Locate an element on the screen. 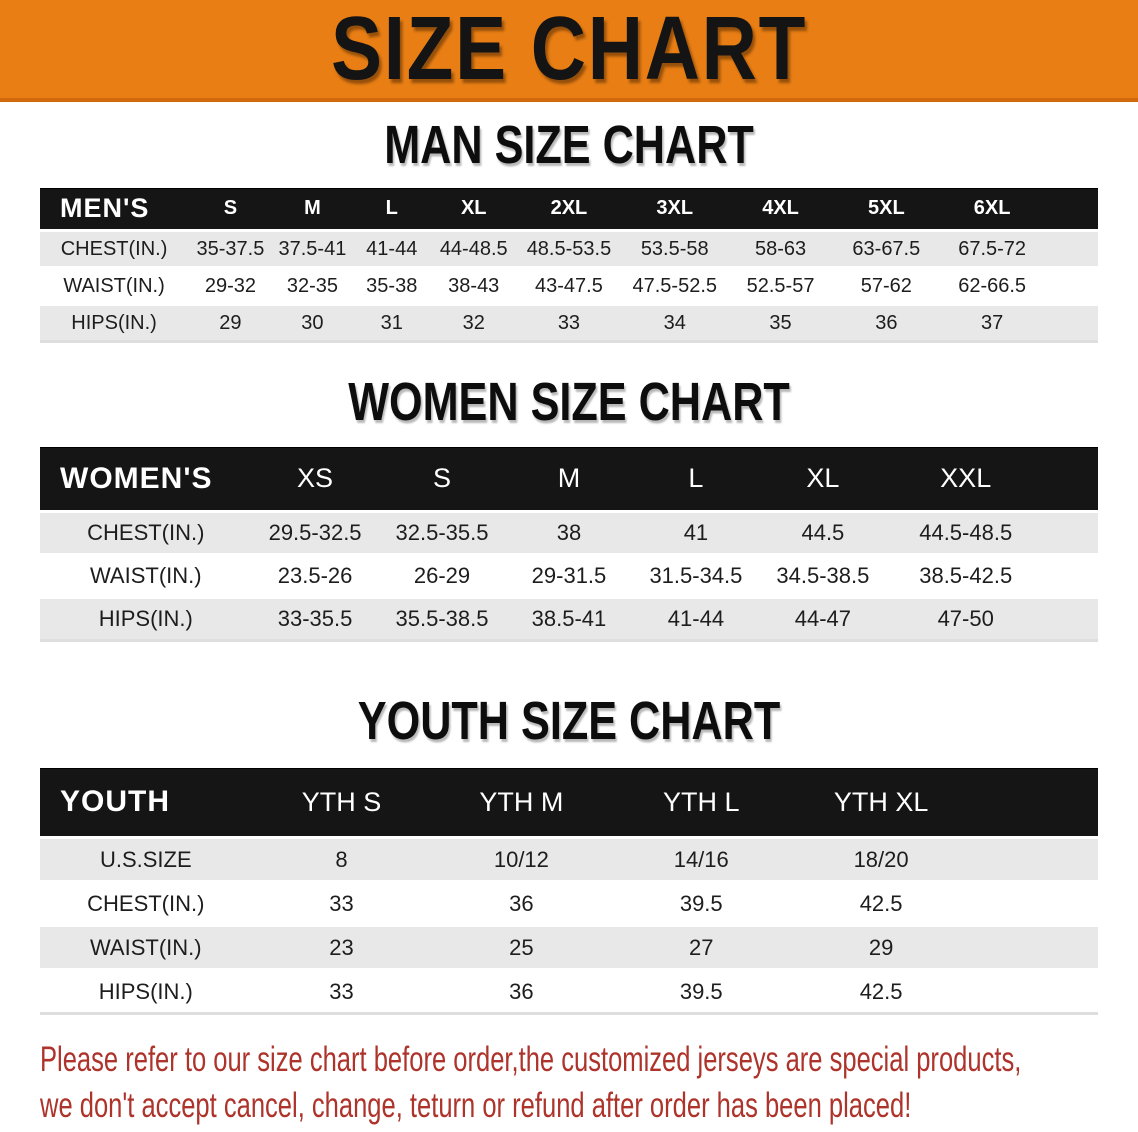  table-header-row: YOUTH YTH S YTH M YTH L YTH XL is located at coordinates (569, 802).